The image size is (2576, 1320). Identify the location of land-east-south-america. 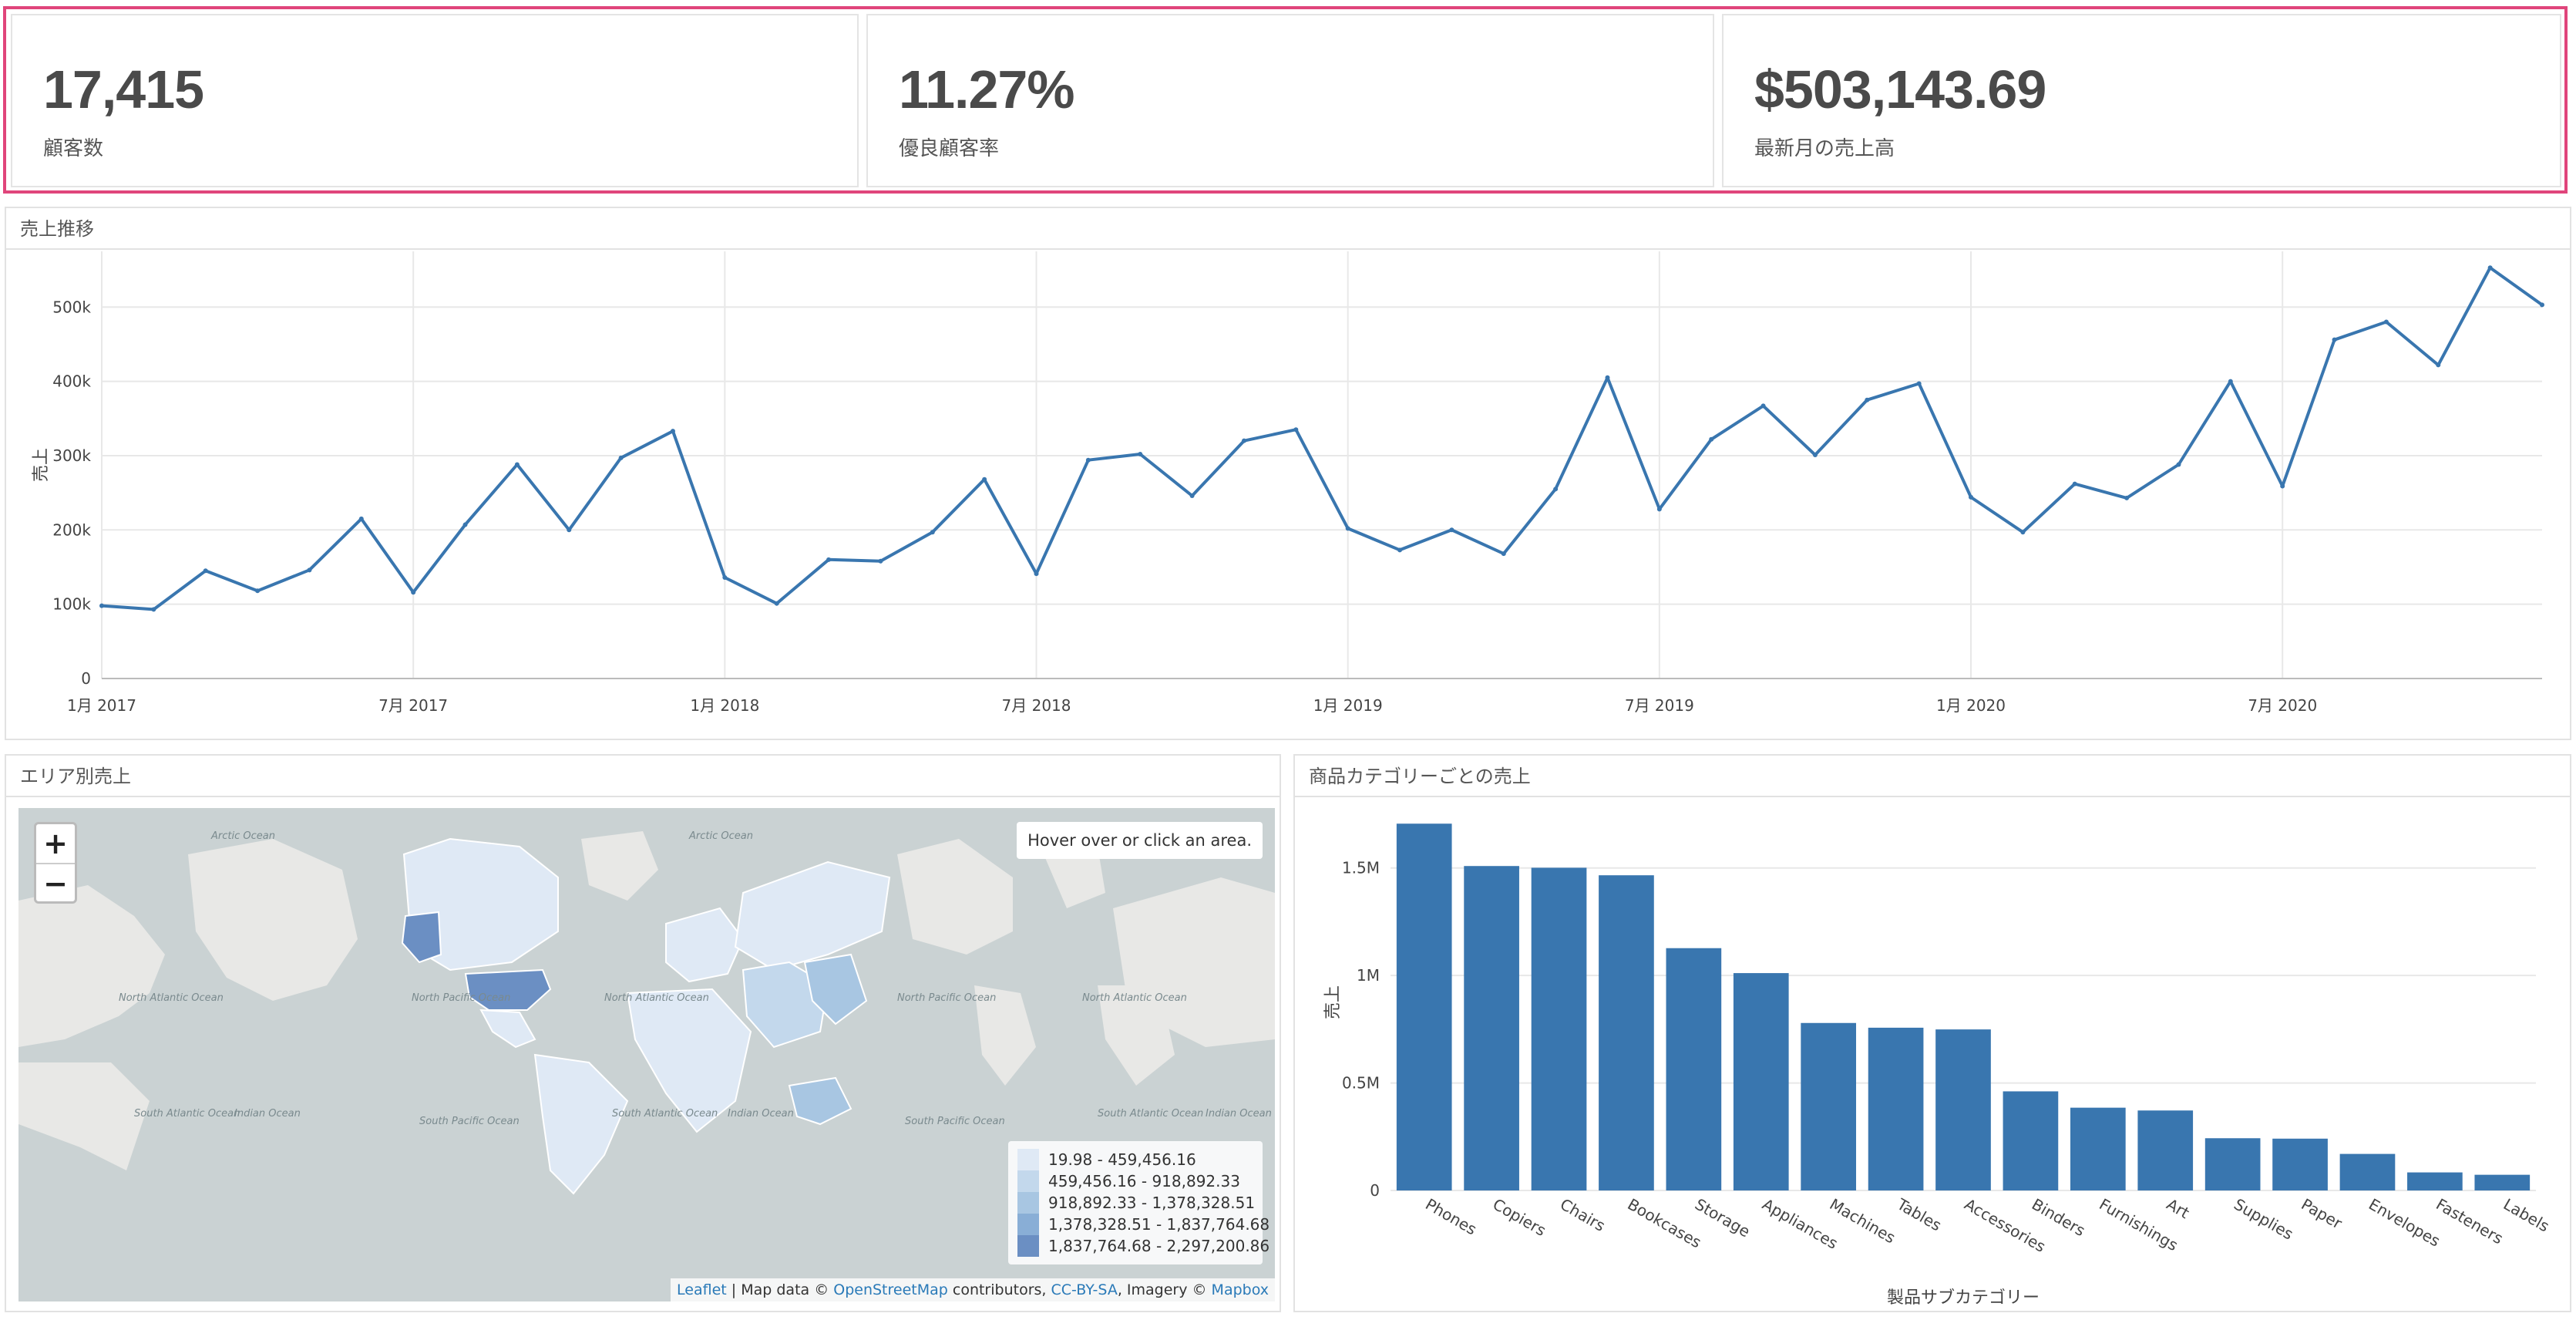
(1005, 1035).